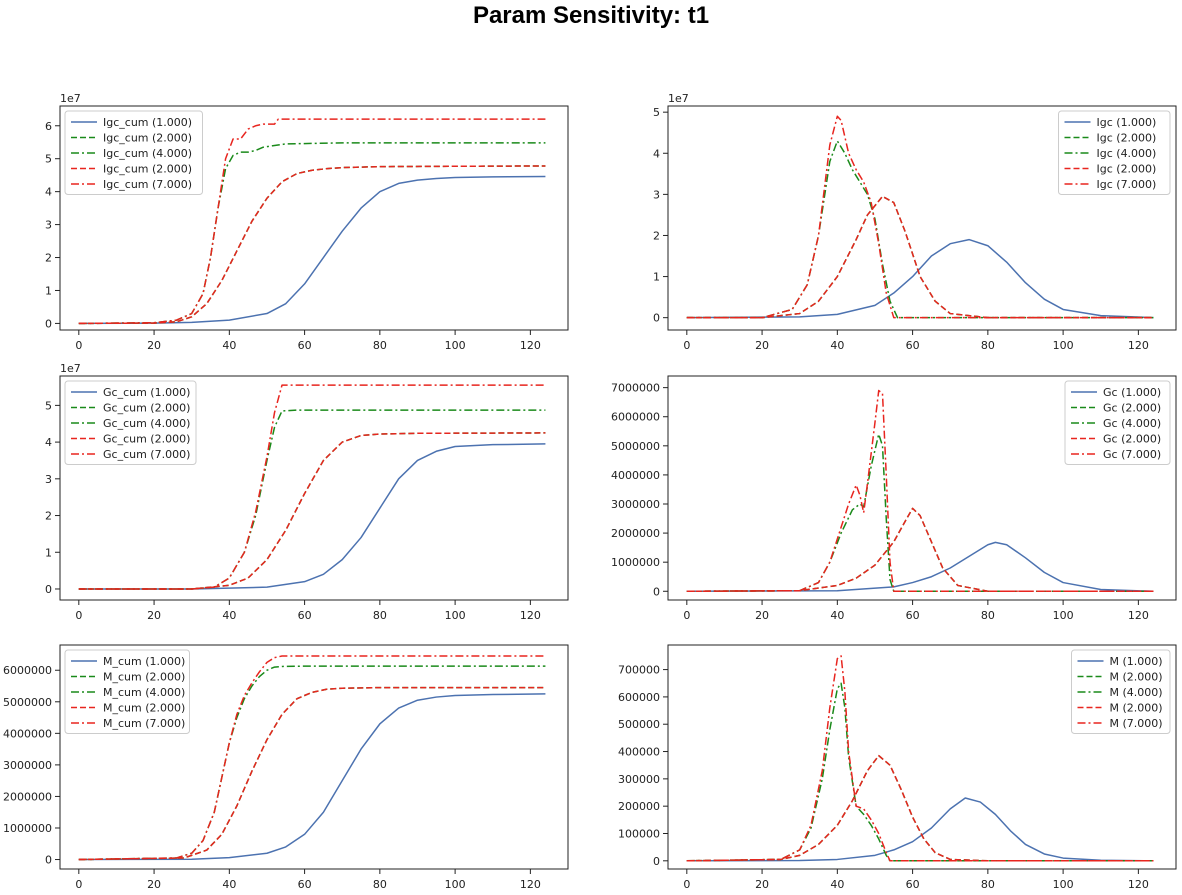  Describe the element at coordinates (1138, 345) in the screenshot. I see `x-tick-label-igc-6: 120` at that location.